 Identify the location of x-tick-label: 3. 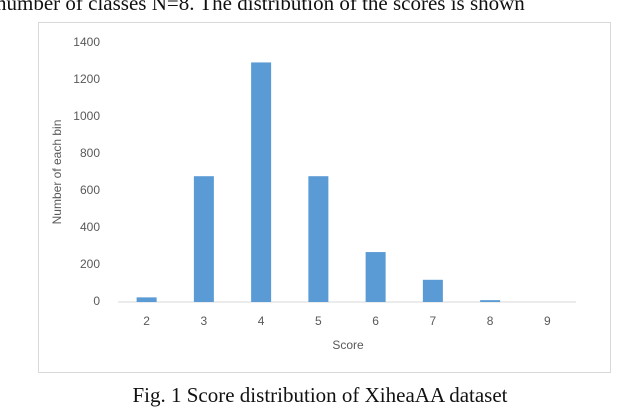
(204, 321).